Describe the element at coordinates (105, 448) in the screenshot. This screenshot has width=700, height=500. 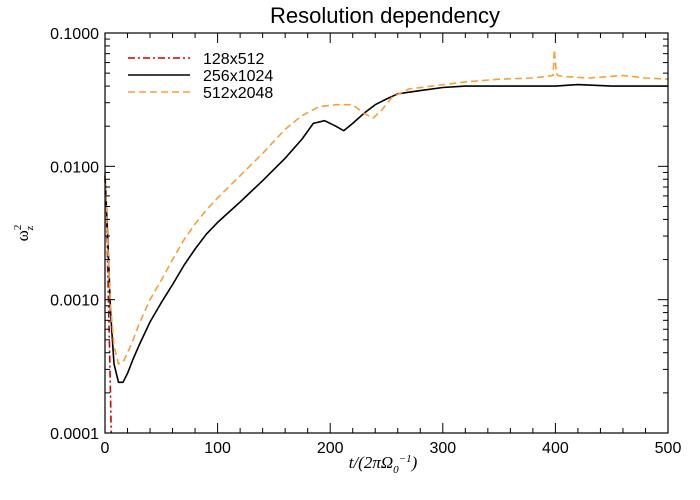
I see `x-tick-label: 0` at that location.